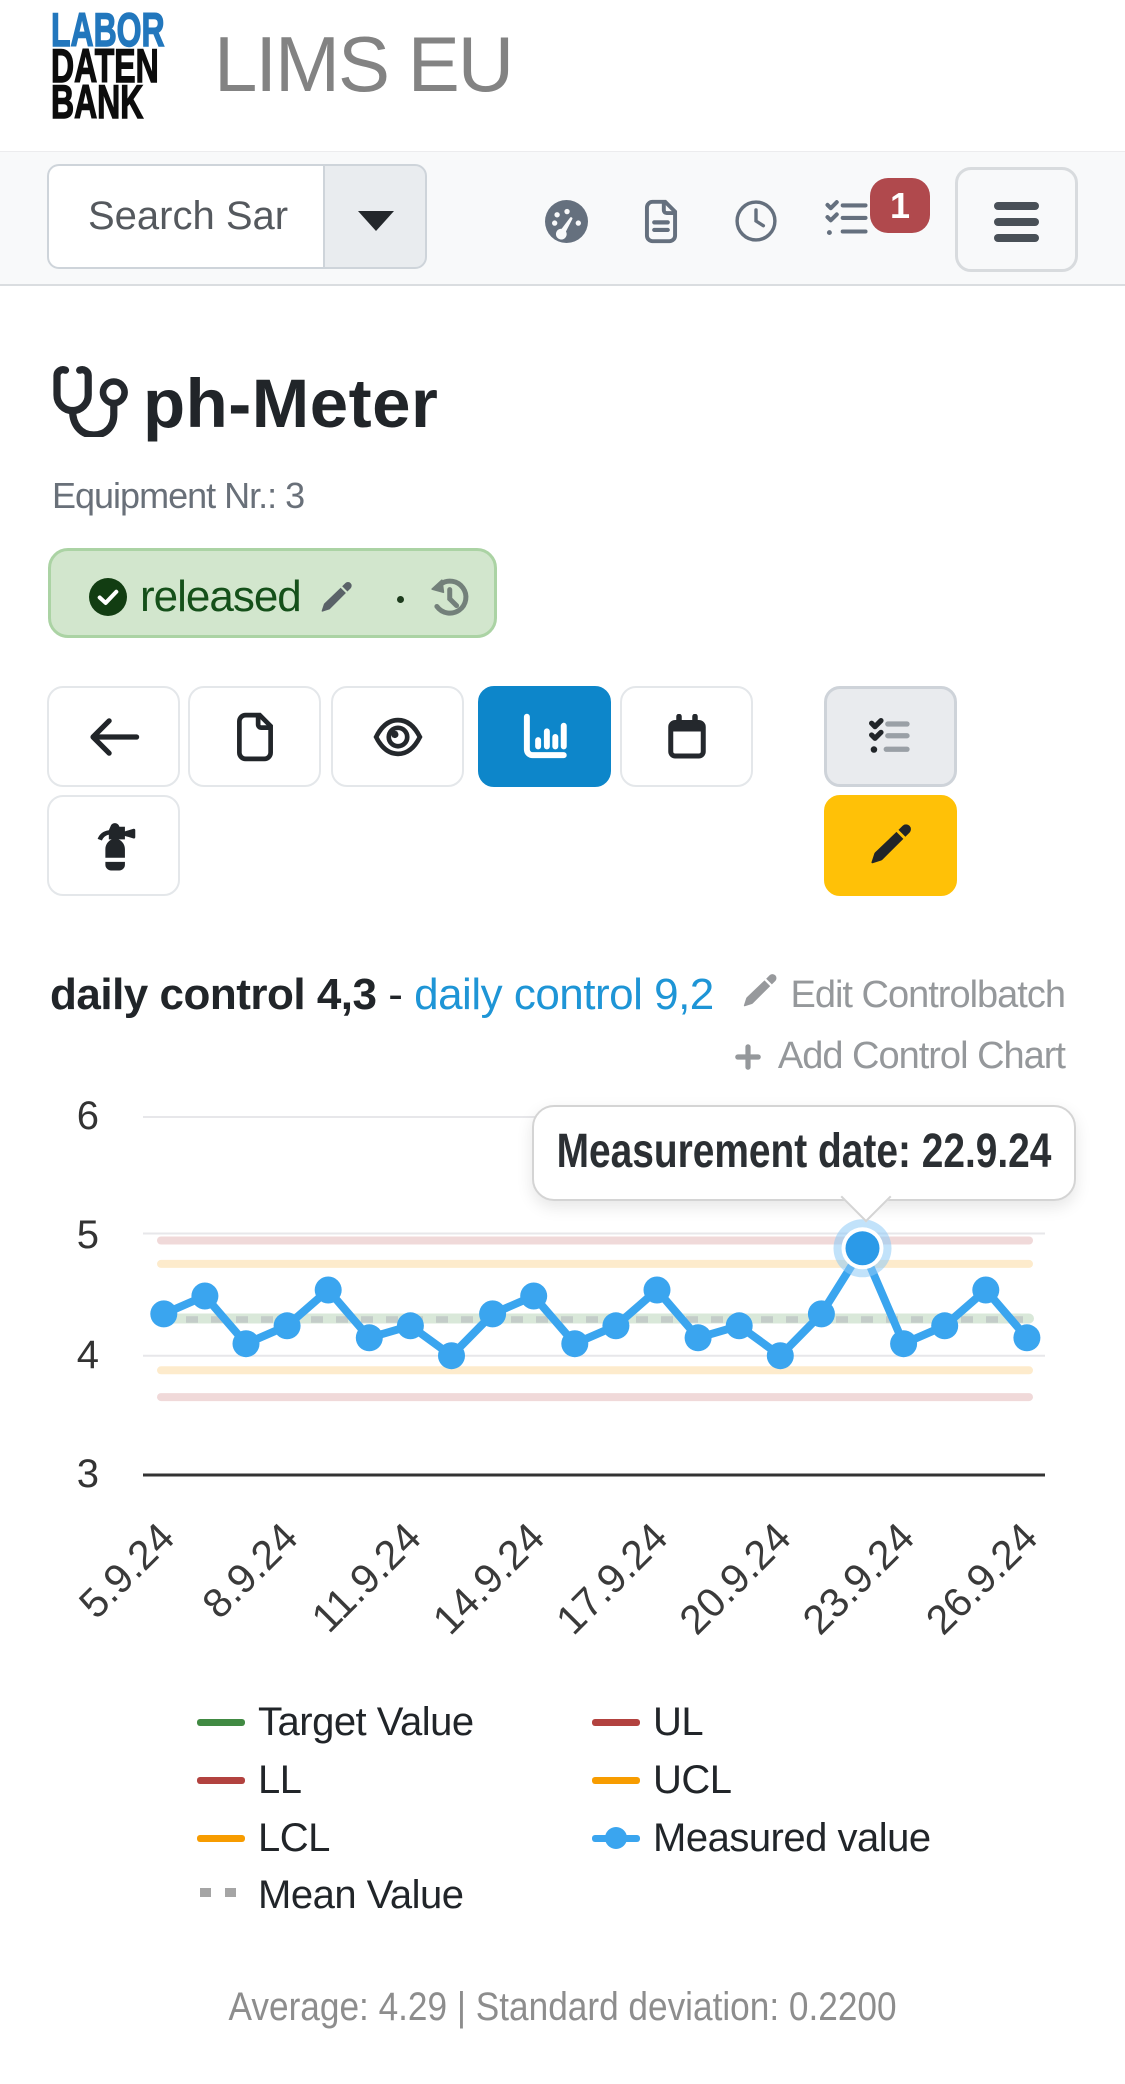 This screenshot has height=2084, width=1125. I want to click on svg-text: 8.9.24, so click(249, 1570).